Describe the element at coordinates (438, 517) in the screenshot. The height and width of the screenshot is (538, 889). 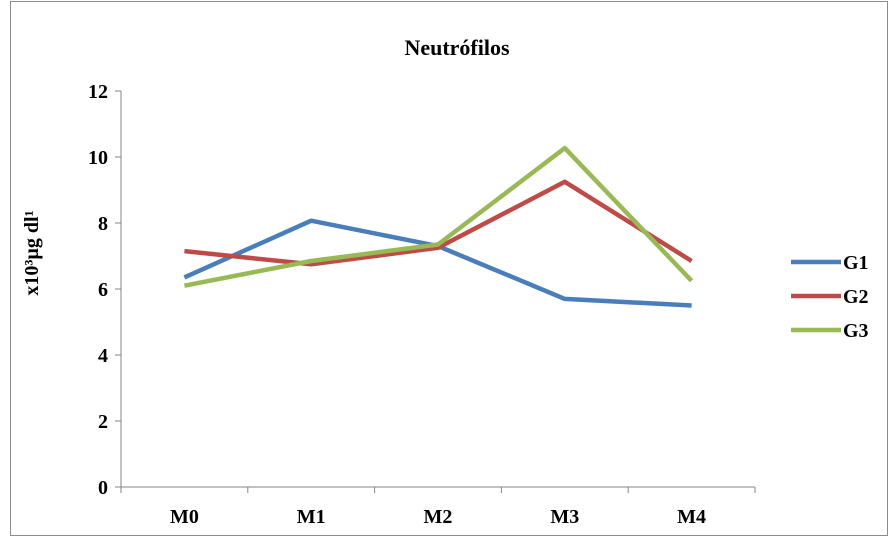
I see `x-tick-label: M2` at that location.